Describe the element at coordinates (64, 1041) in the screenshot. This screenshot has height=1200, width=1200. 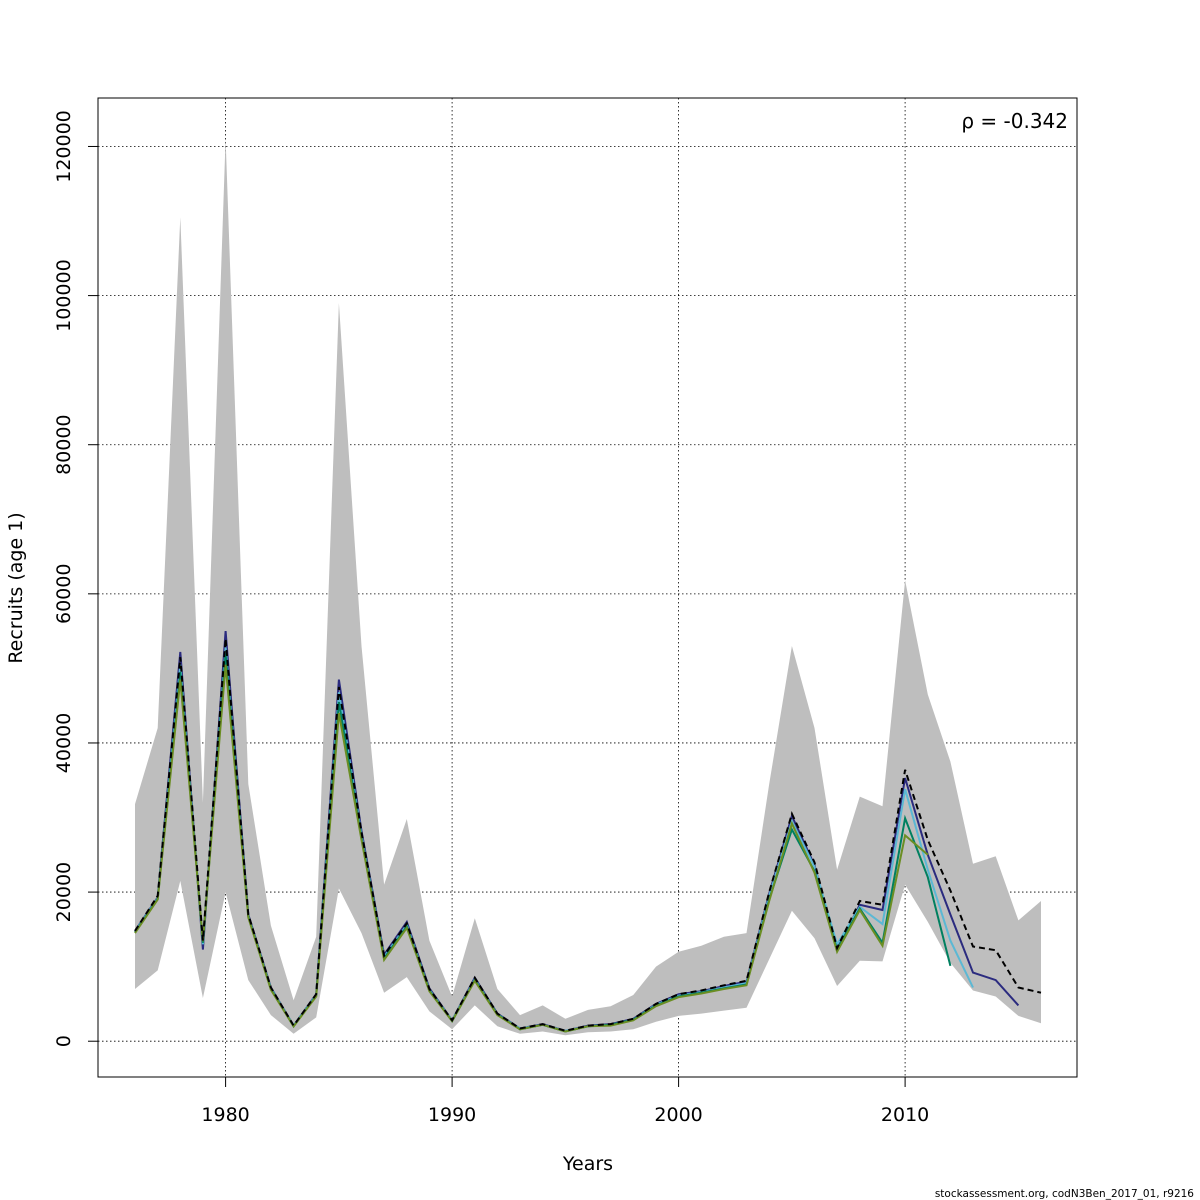
I see `y-tick-label-0: 0` at that location.